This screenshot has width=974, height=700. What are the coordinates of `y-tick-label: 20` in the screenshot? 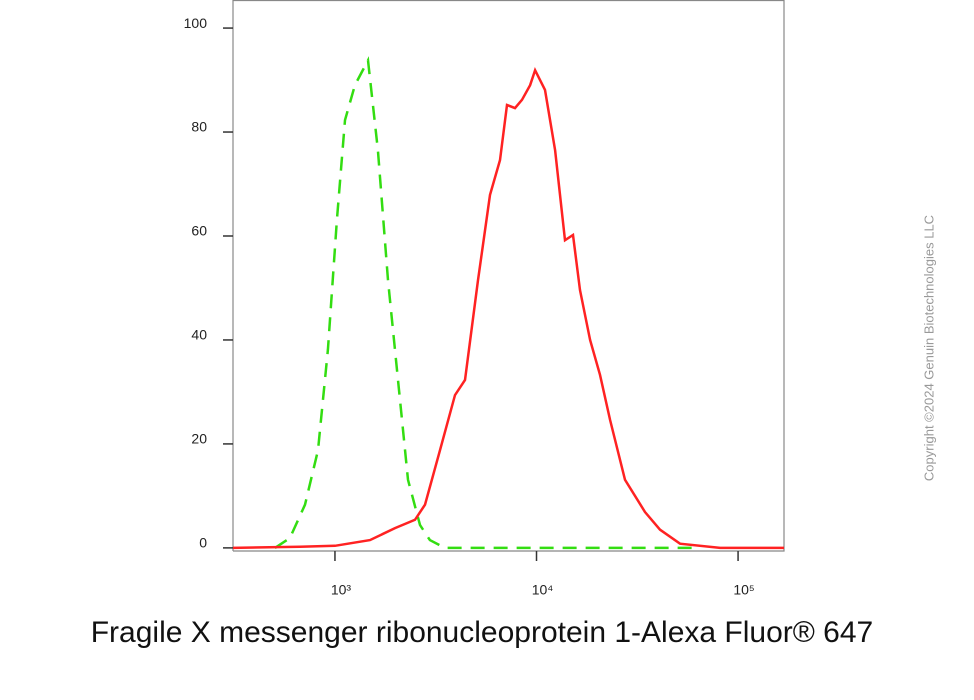 It's located at (199, 439).